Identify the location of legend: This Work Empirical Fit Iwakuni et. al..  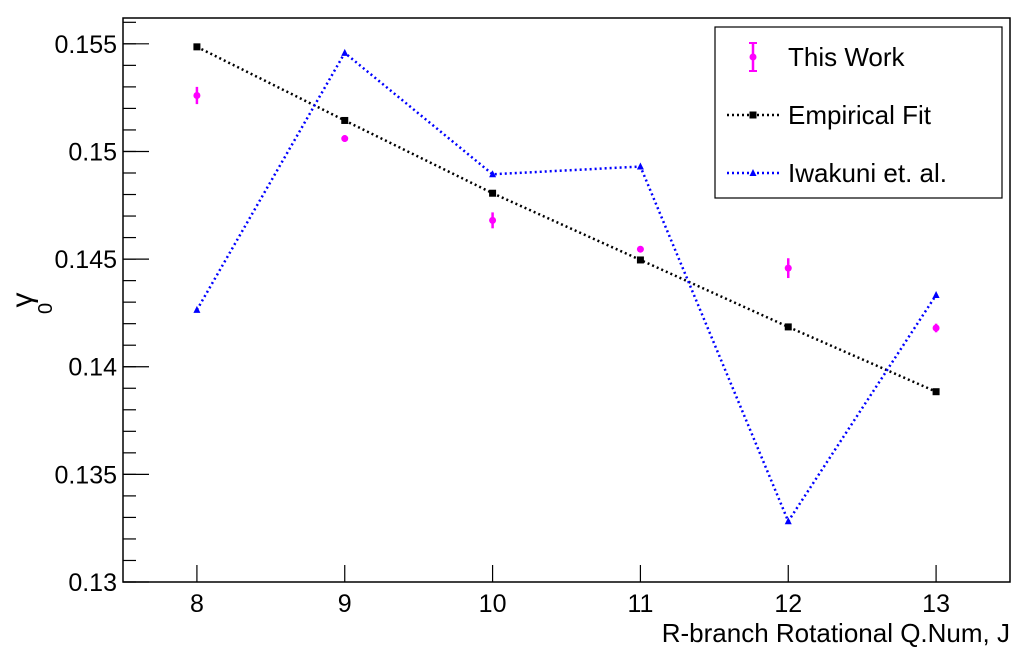
(858, 112).